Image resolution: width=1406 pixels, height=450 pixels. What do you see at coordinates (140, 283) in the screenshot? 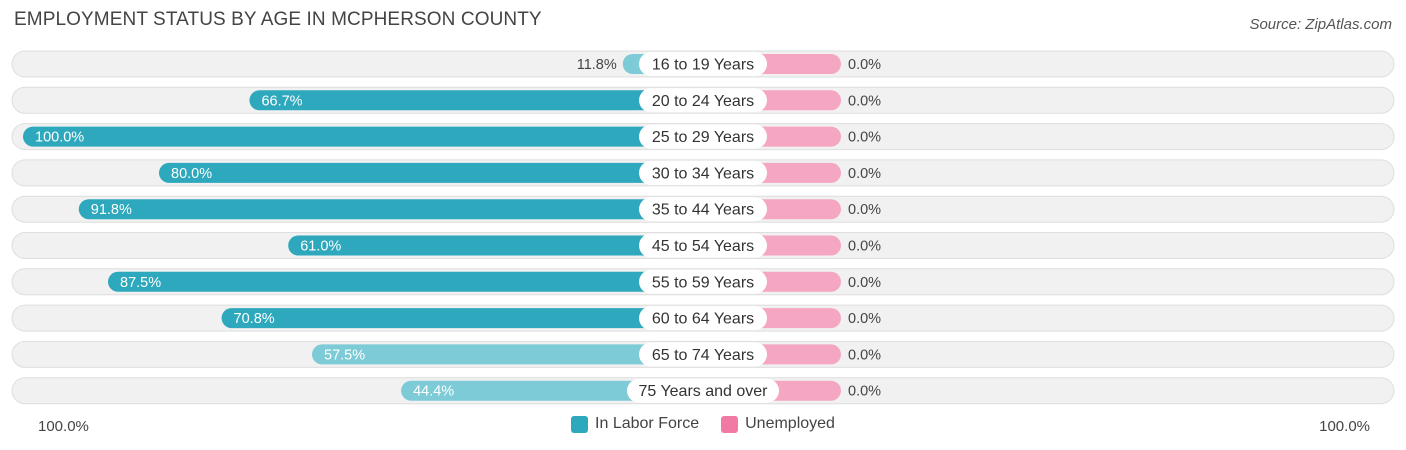
I see `data-label-labor-force: 87.5%` at bounding box center [140, 283].